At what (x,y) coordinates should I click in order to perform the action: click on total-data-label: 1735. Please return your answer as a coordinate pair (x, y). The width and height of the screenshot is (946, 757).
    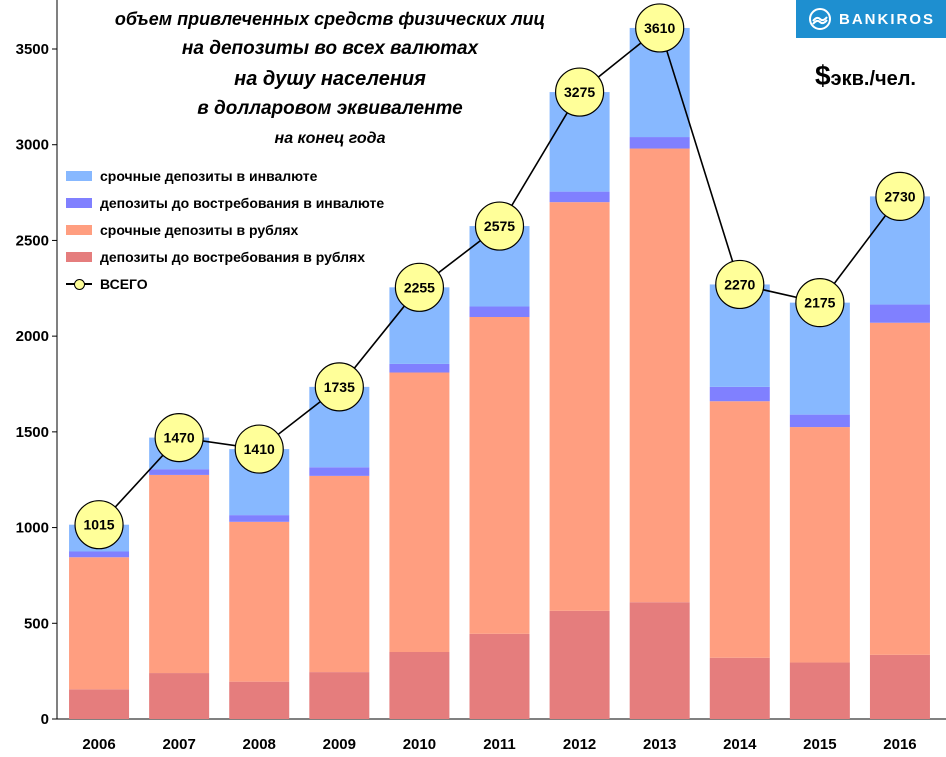
    Looking at the image, I should click on (339, 387).